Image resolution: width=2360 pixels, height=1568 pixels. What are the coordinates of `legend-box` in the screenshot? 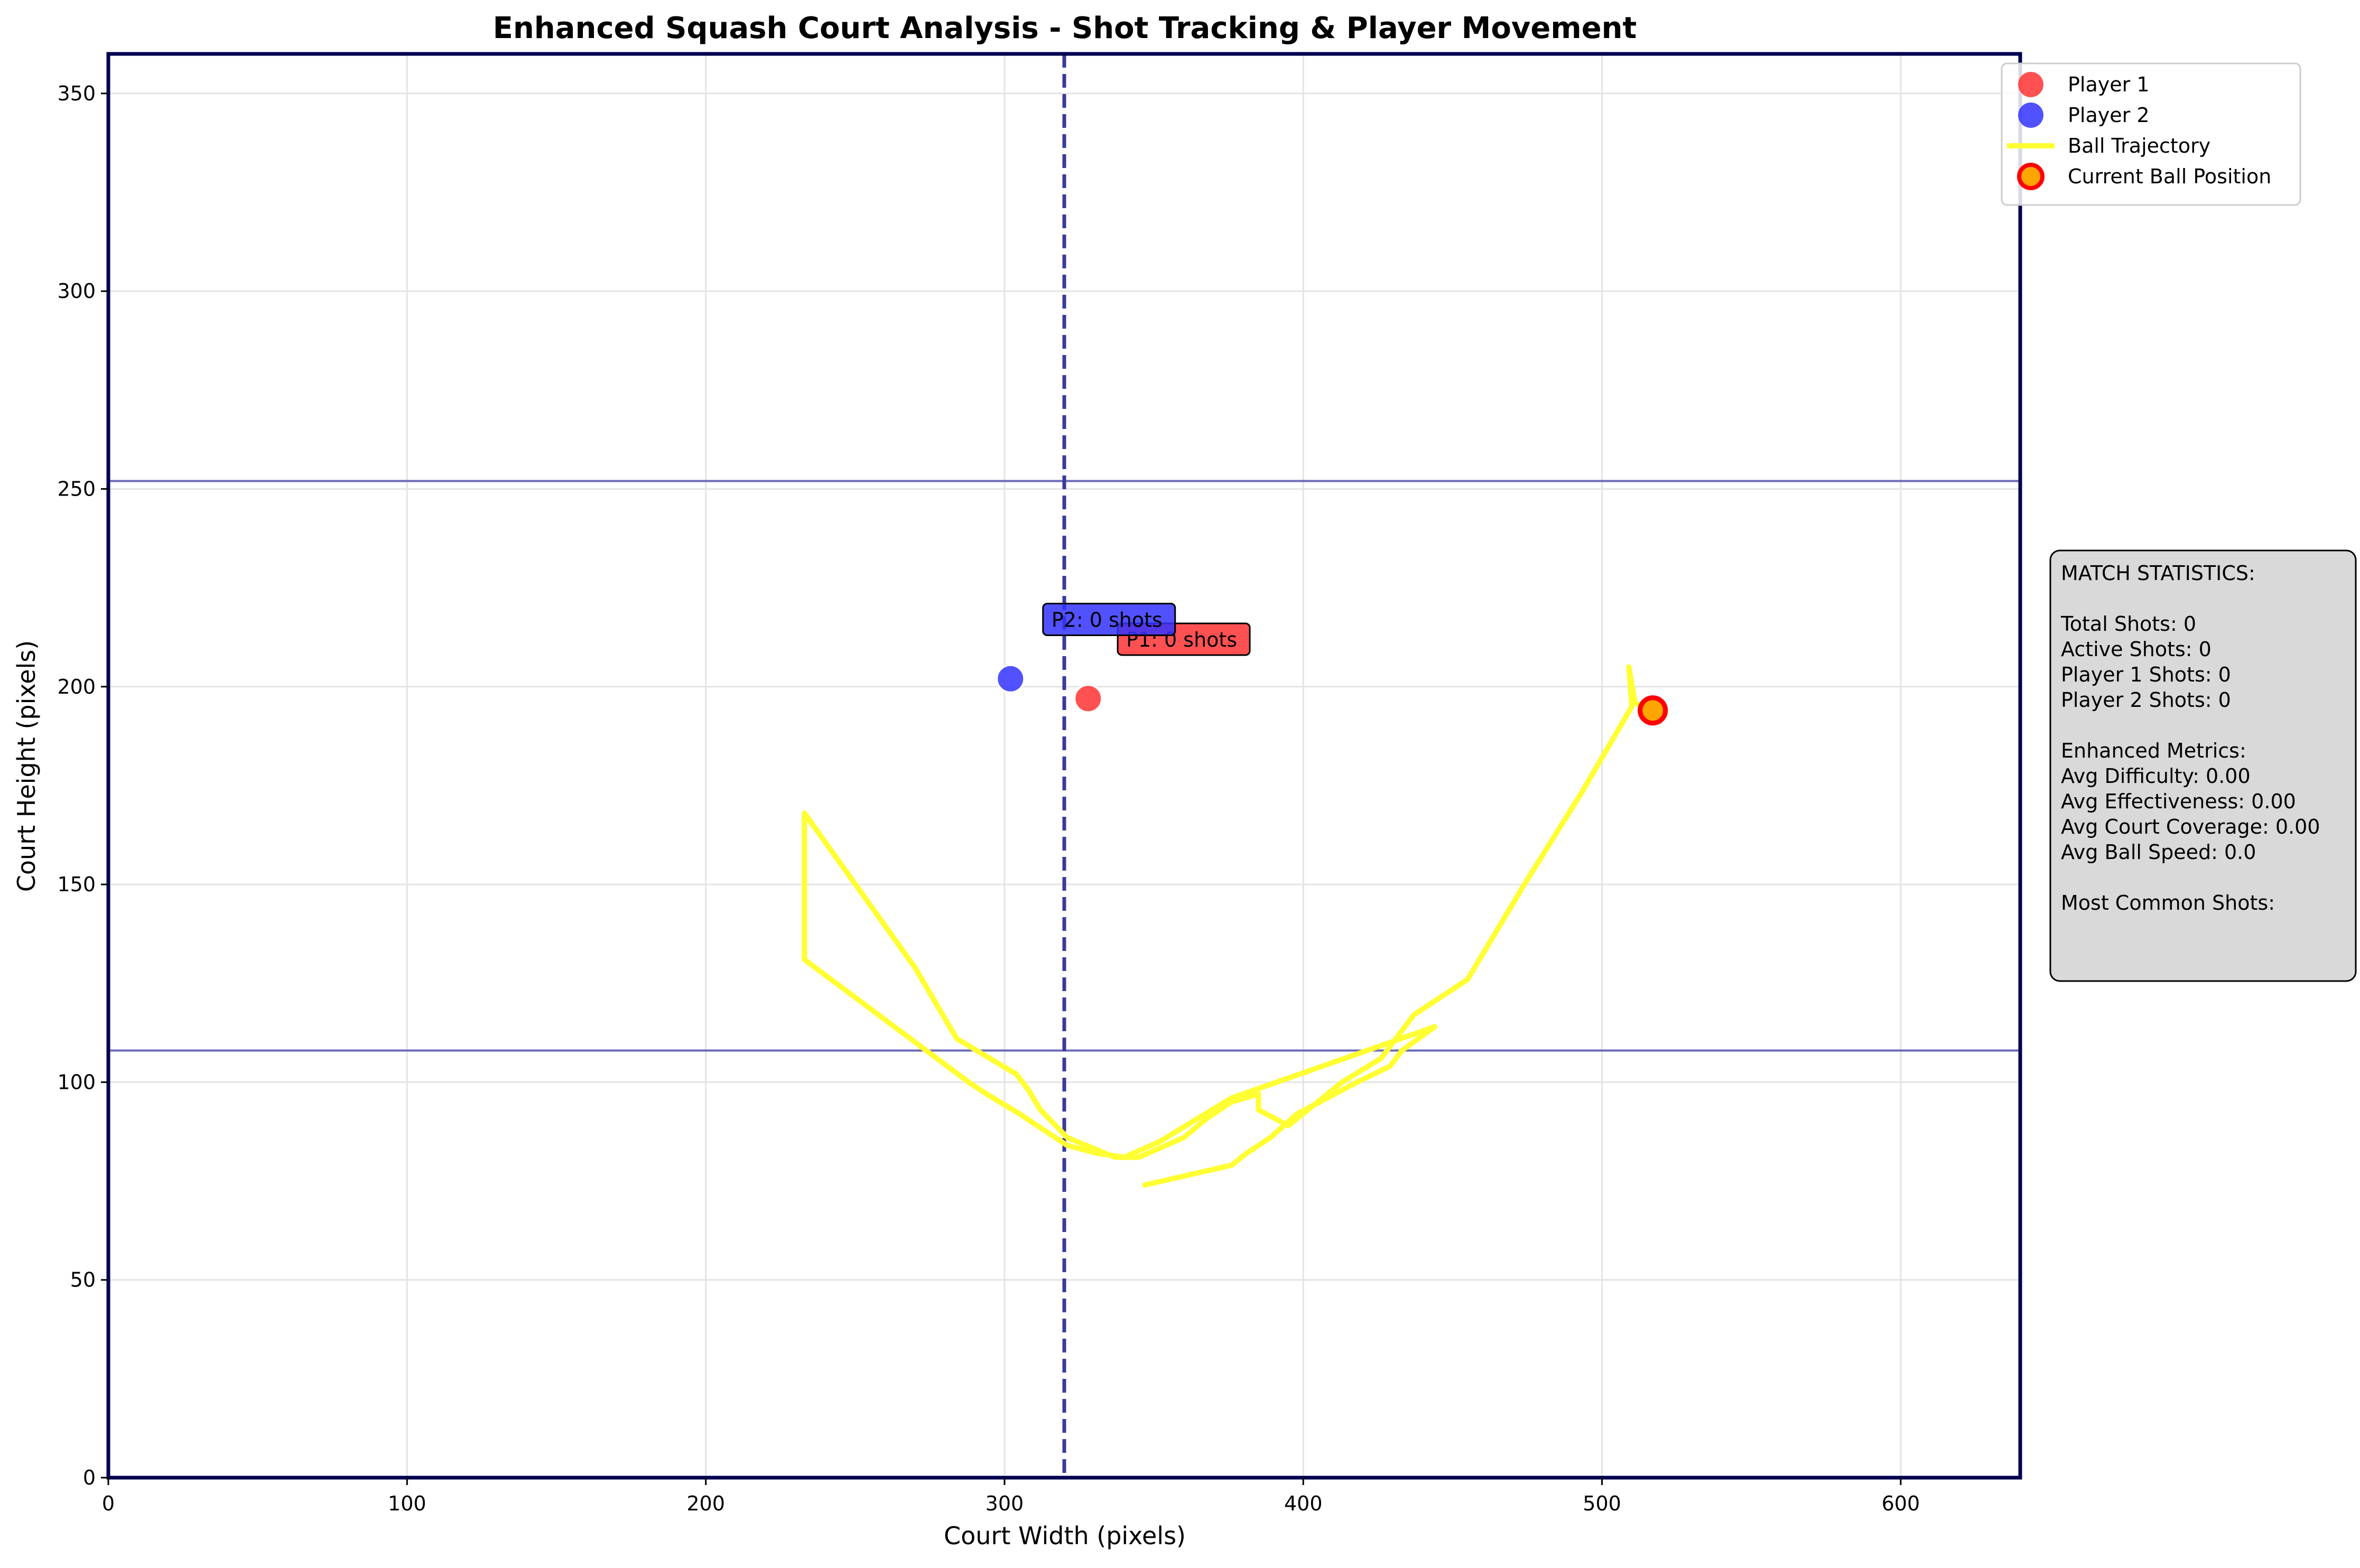 It's located at (2151, 134).